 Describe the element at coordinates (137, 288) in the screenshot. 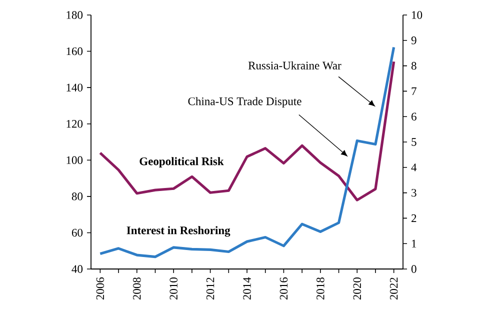

I see `x-tick-label: 2008` at that location.